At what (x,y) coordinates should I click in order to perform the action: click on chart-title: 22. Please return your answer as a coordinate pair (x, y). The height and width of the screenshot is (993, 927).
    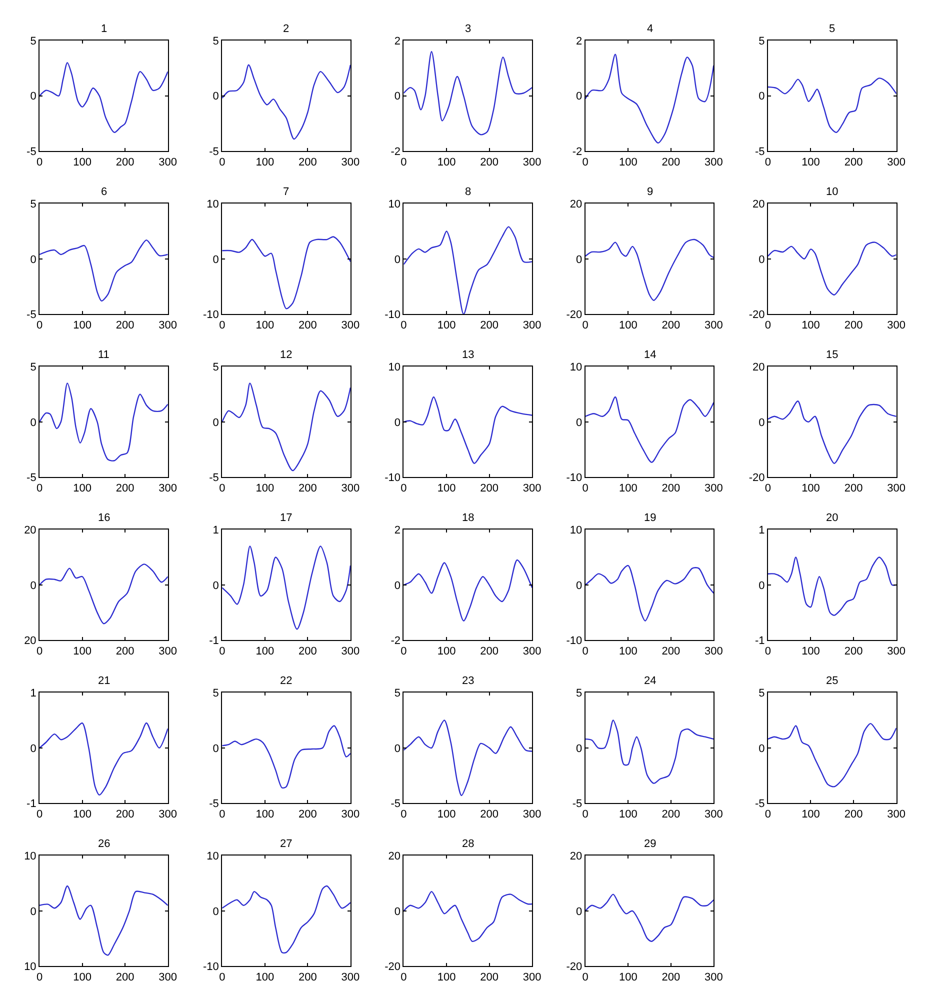
    Looking at the image, I should click on (286, 681).